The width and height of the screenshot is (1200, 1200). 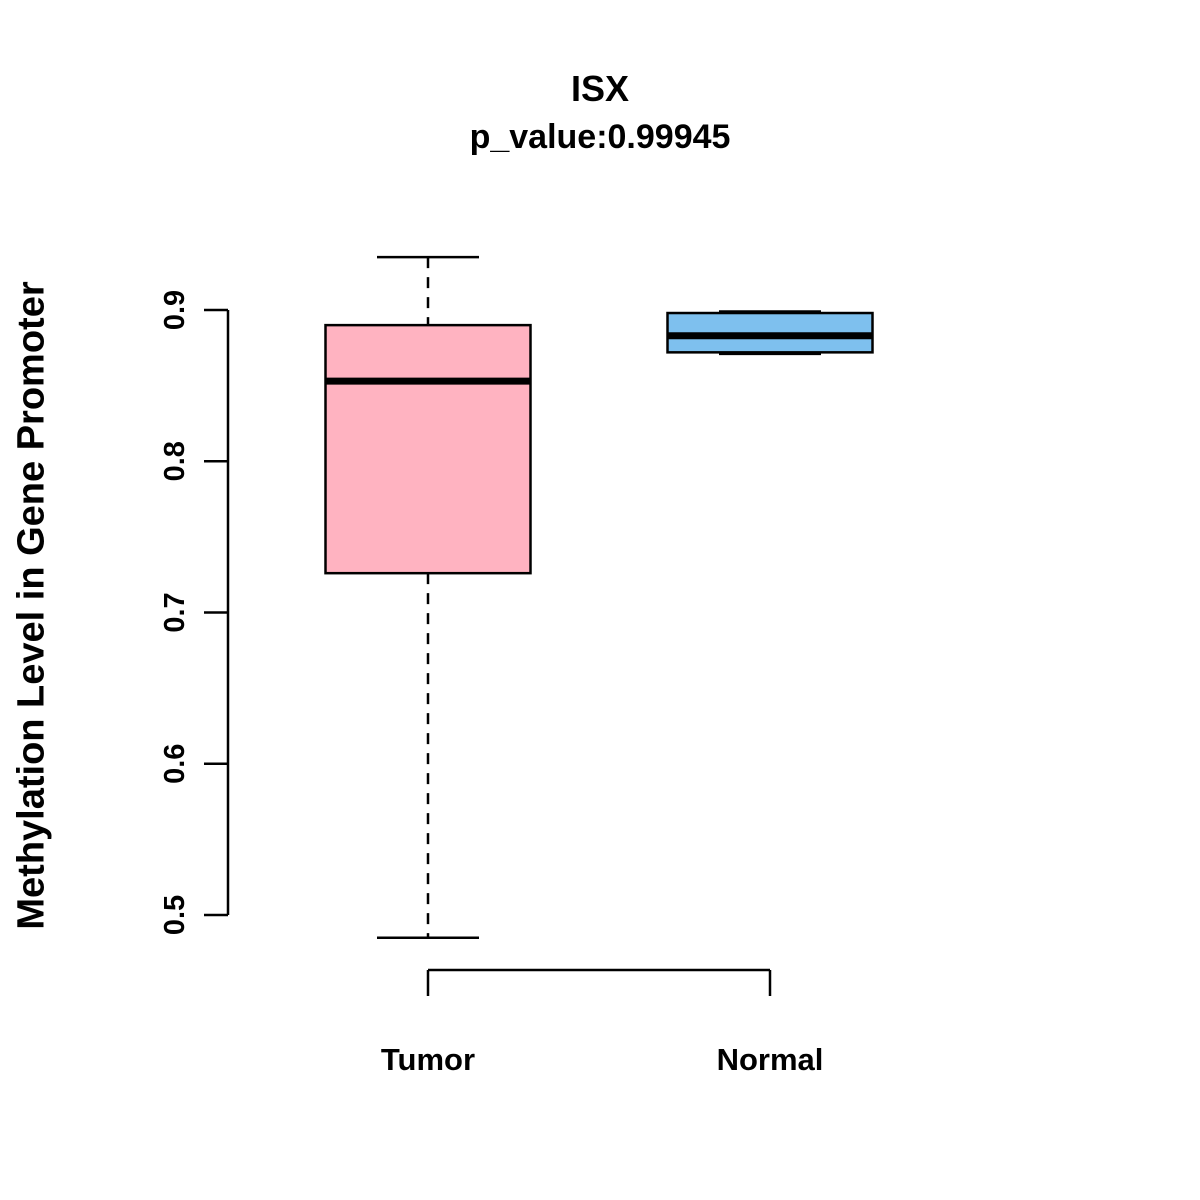 What do you see at coordinates (175, 310) in the screenshot?
I see `y-tick-label: 0.9` at bounding box center [175, 310].